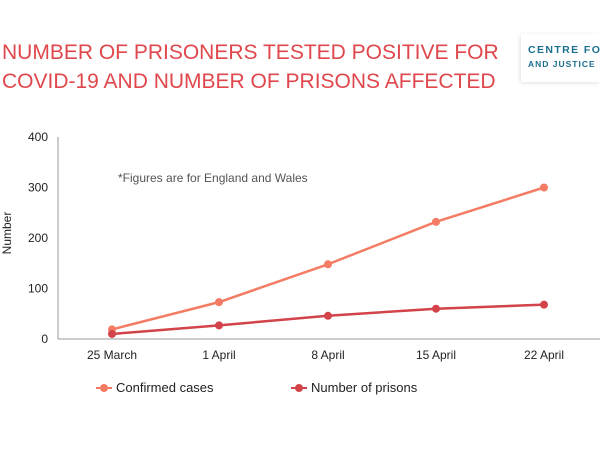  Describe the element at coordinates (436, 355) in the screenshot. I see `x-tick-label: 15 April` at that location.